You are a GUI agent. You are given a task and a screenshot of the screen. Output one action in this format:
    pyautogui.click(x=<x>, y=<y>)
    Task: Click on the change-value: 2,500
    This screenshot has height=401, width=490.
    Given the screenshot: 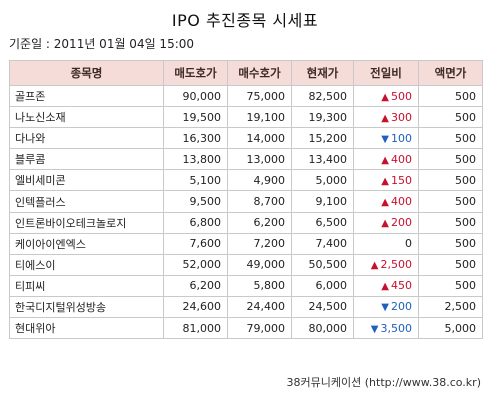 What is the action you would take?
    pyautogui.click(x=396, y=265)
    